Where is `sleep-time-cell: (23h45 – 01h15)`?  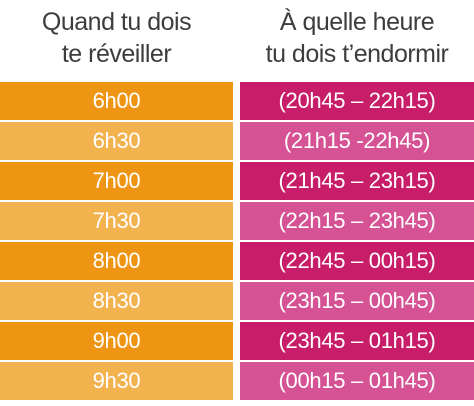
sleep-time-cell: (23h45 – 01h15) is located at coordinates (357, 341).